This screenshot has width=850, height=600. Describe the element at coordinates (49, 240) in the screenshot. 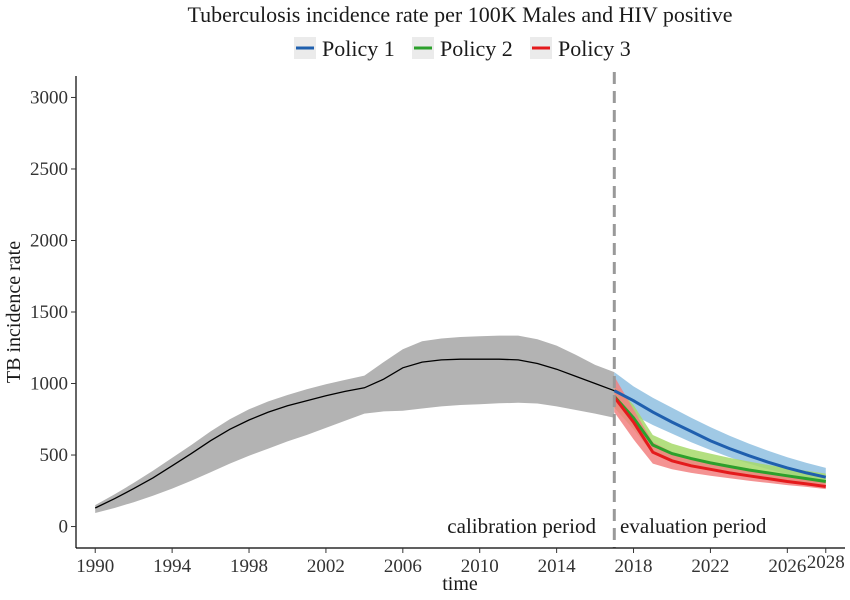

I see `y-tick-label-2000: 2000` at that location.